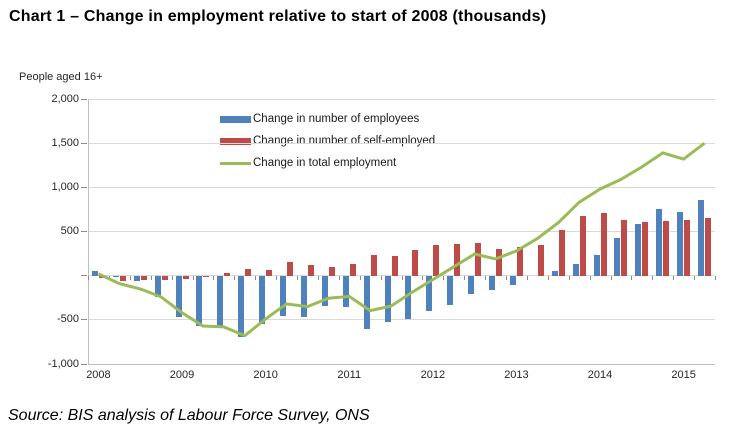  Describe the element at coordinates (235, 119) in the screenshot. I see `legend-swatch-employees` at that location.